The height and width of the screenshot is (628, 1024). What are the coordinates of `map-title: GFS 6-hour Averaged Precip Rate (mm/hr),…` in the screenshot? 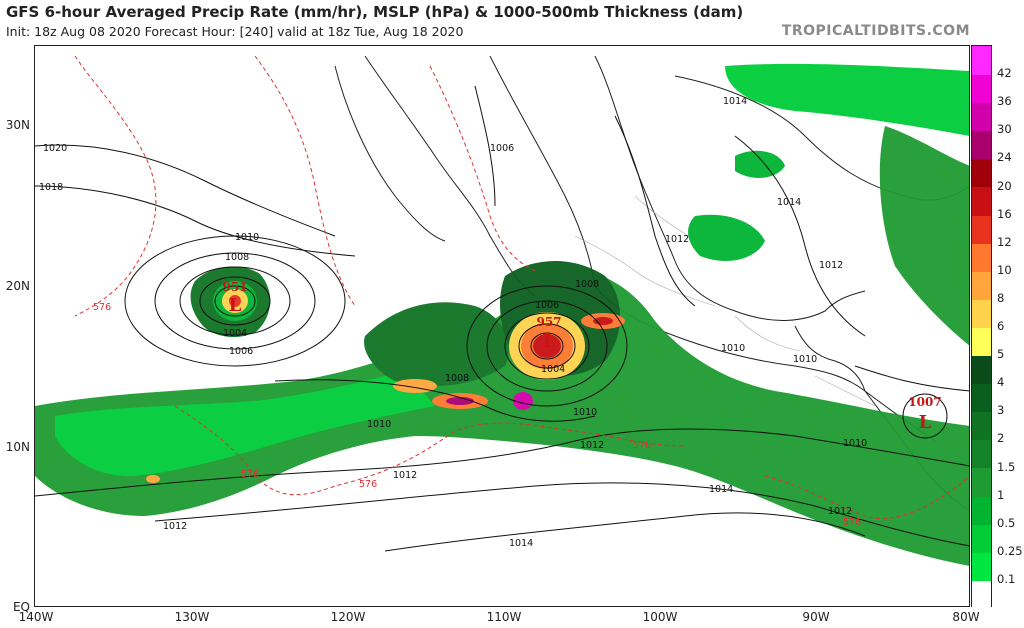 It's located at (375, 12).